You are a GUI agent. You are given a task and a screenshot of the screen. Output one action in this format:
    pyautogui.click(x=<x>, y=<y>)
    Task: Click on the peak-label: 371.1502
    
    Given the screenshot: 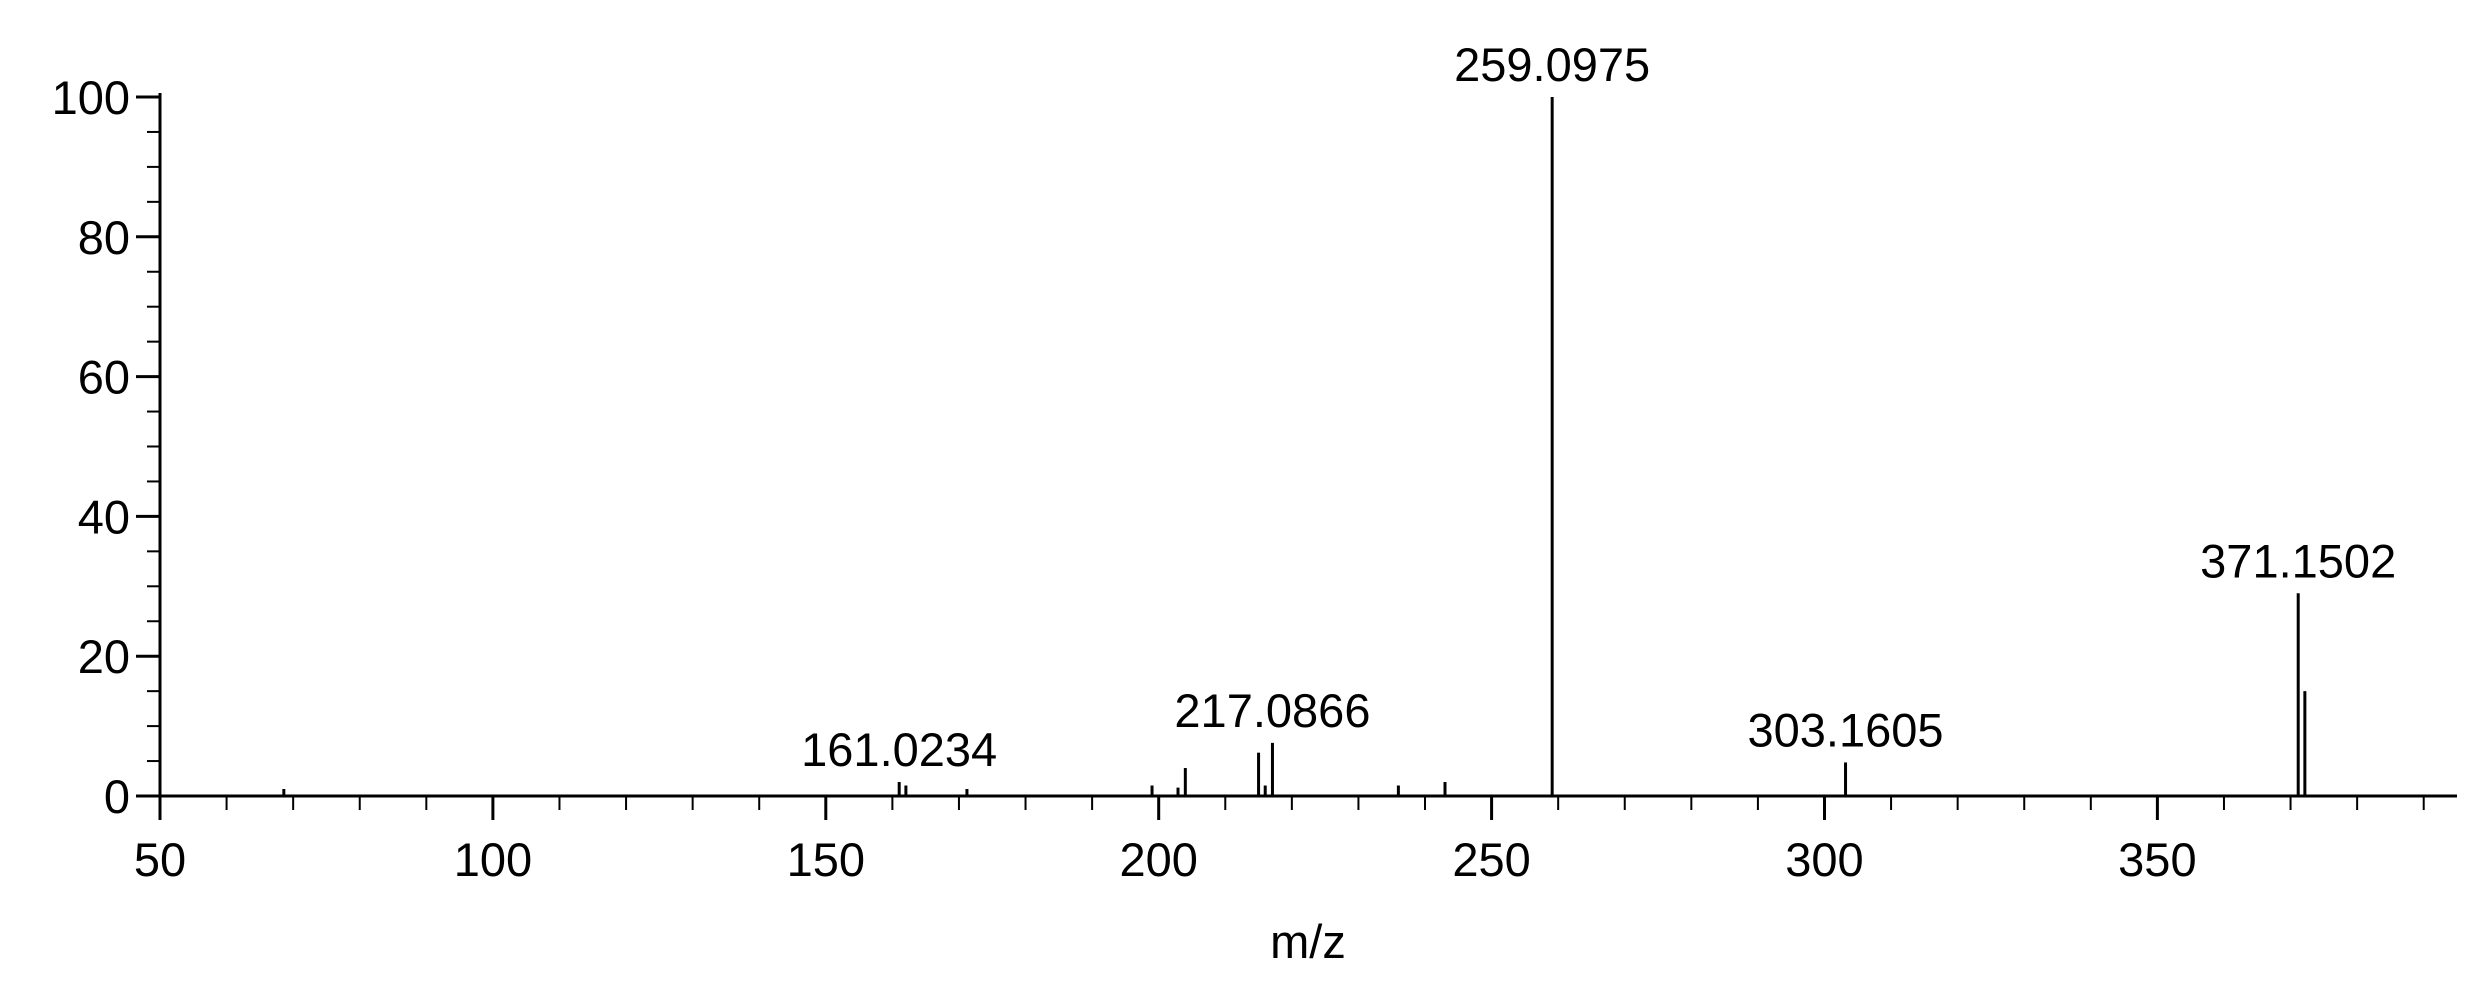 What is the action you would take?
    pyautogui.click(x=2298, y=560)
    